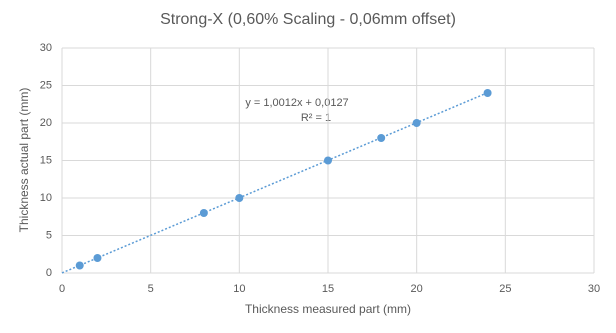 This screenshot has height=333, width=616. What do you see at coordinates (296, 103) in the screenshot?
I see `trendline-equation: y = 1,0012x + 0,0127` at bounding box center [296, 103].